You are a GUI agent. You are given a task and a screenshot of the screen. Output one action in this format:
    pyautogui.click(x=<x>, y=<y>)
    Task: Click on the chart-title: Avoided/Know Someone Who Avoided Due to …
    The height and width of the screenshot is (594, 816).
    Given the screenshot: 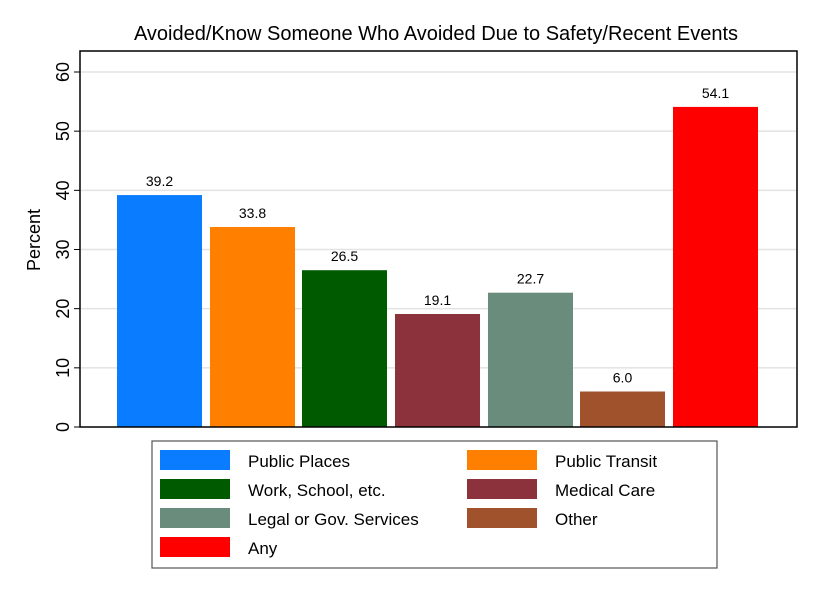 What is the action you would take?
    pyautogui.click(x=436, y=34)
    